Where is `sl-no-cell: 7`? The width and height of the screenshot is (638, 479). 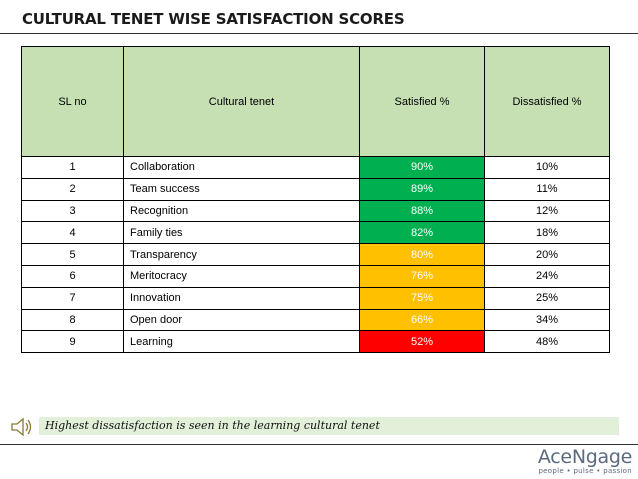
sl-no-cell: 7 is located at coordinates (72, 298).